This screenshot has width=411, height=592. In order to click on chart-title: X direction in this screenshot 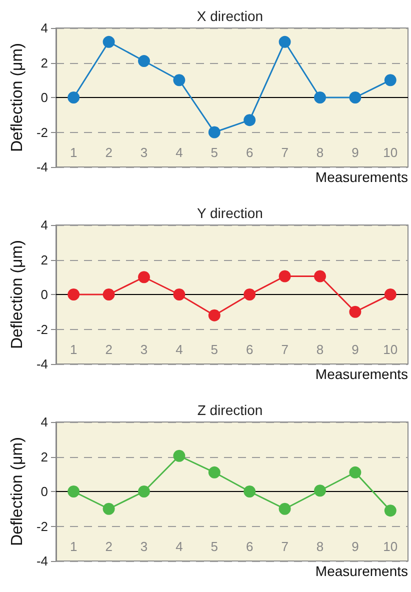, I will do `click(230, 16)`.